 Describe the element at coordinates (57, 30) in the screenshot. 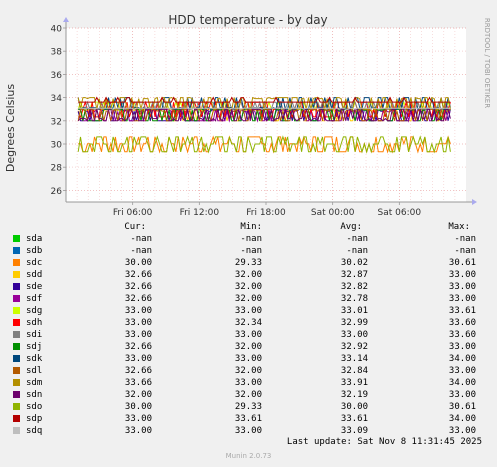

I see `y-tick-label: 40` at that location.